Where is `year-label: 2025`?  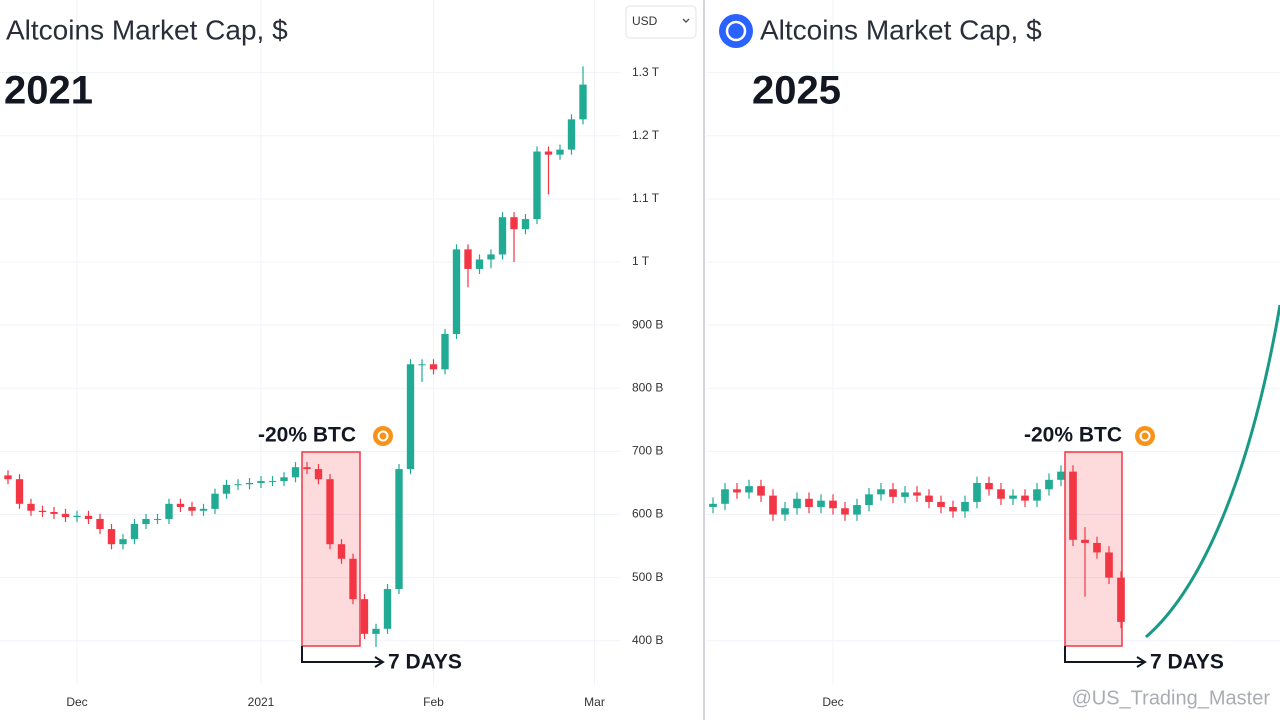 year-label: 2025 is located at coordinates (796, 91).